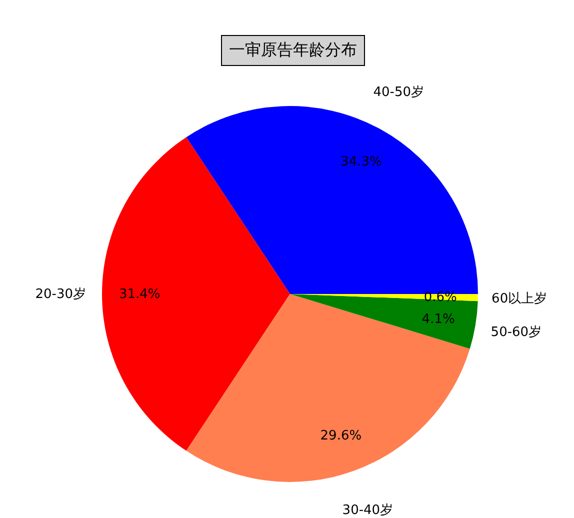 The width and height of the screenshot is (574, 518). I want to click on slice-label: 30-40岁, so click(368, 510).